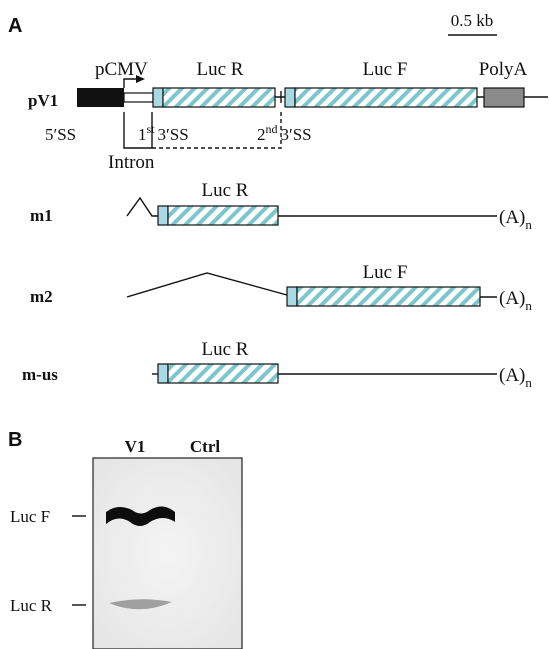  Describe the element at coordinates (284, 133) in the screenshot. I see `splice-site-label: 2nd 3′SS` at that location.